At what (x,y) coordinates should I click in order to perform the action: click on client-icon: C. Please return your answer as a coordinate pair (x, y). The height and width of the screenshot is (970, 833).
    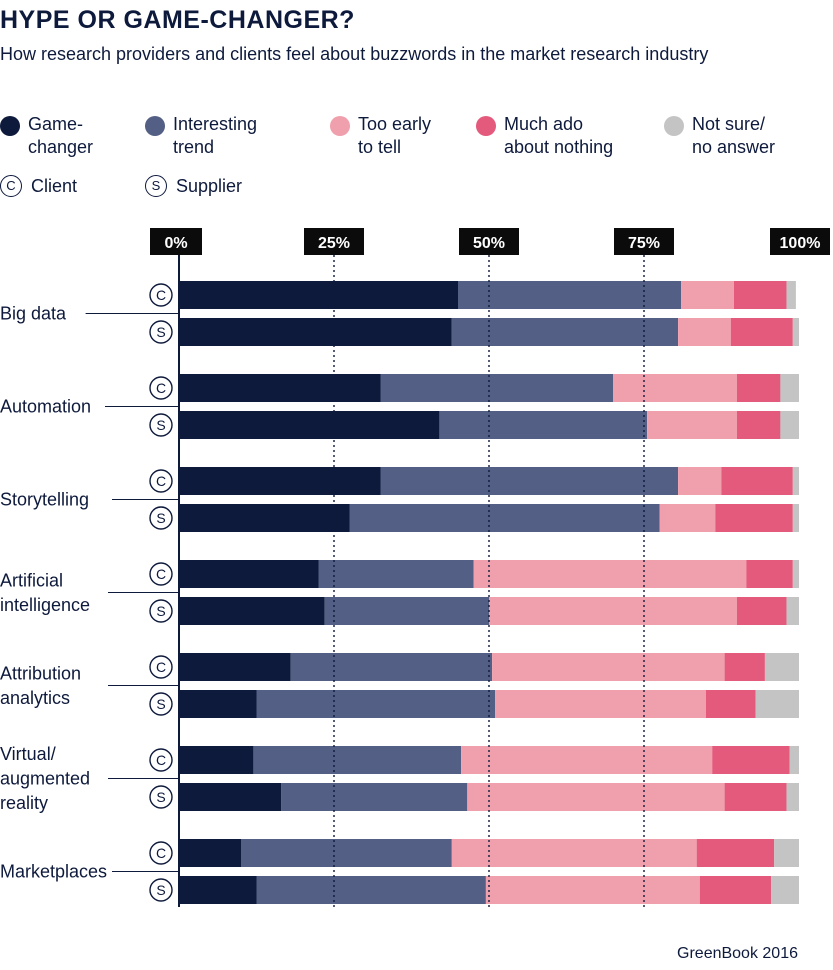
    Looking at the image, I should click on (11, 186).